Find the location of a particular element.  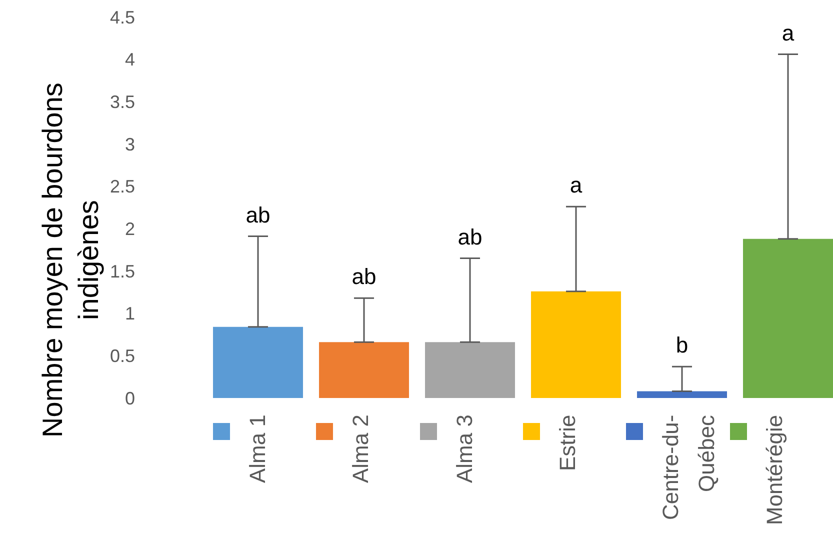

text: Montérégie is located at coordinates (774, 471).